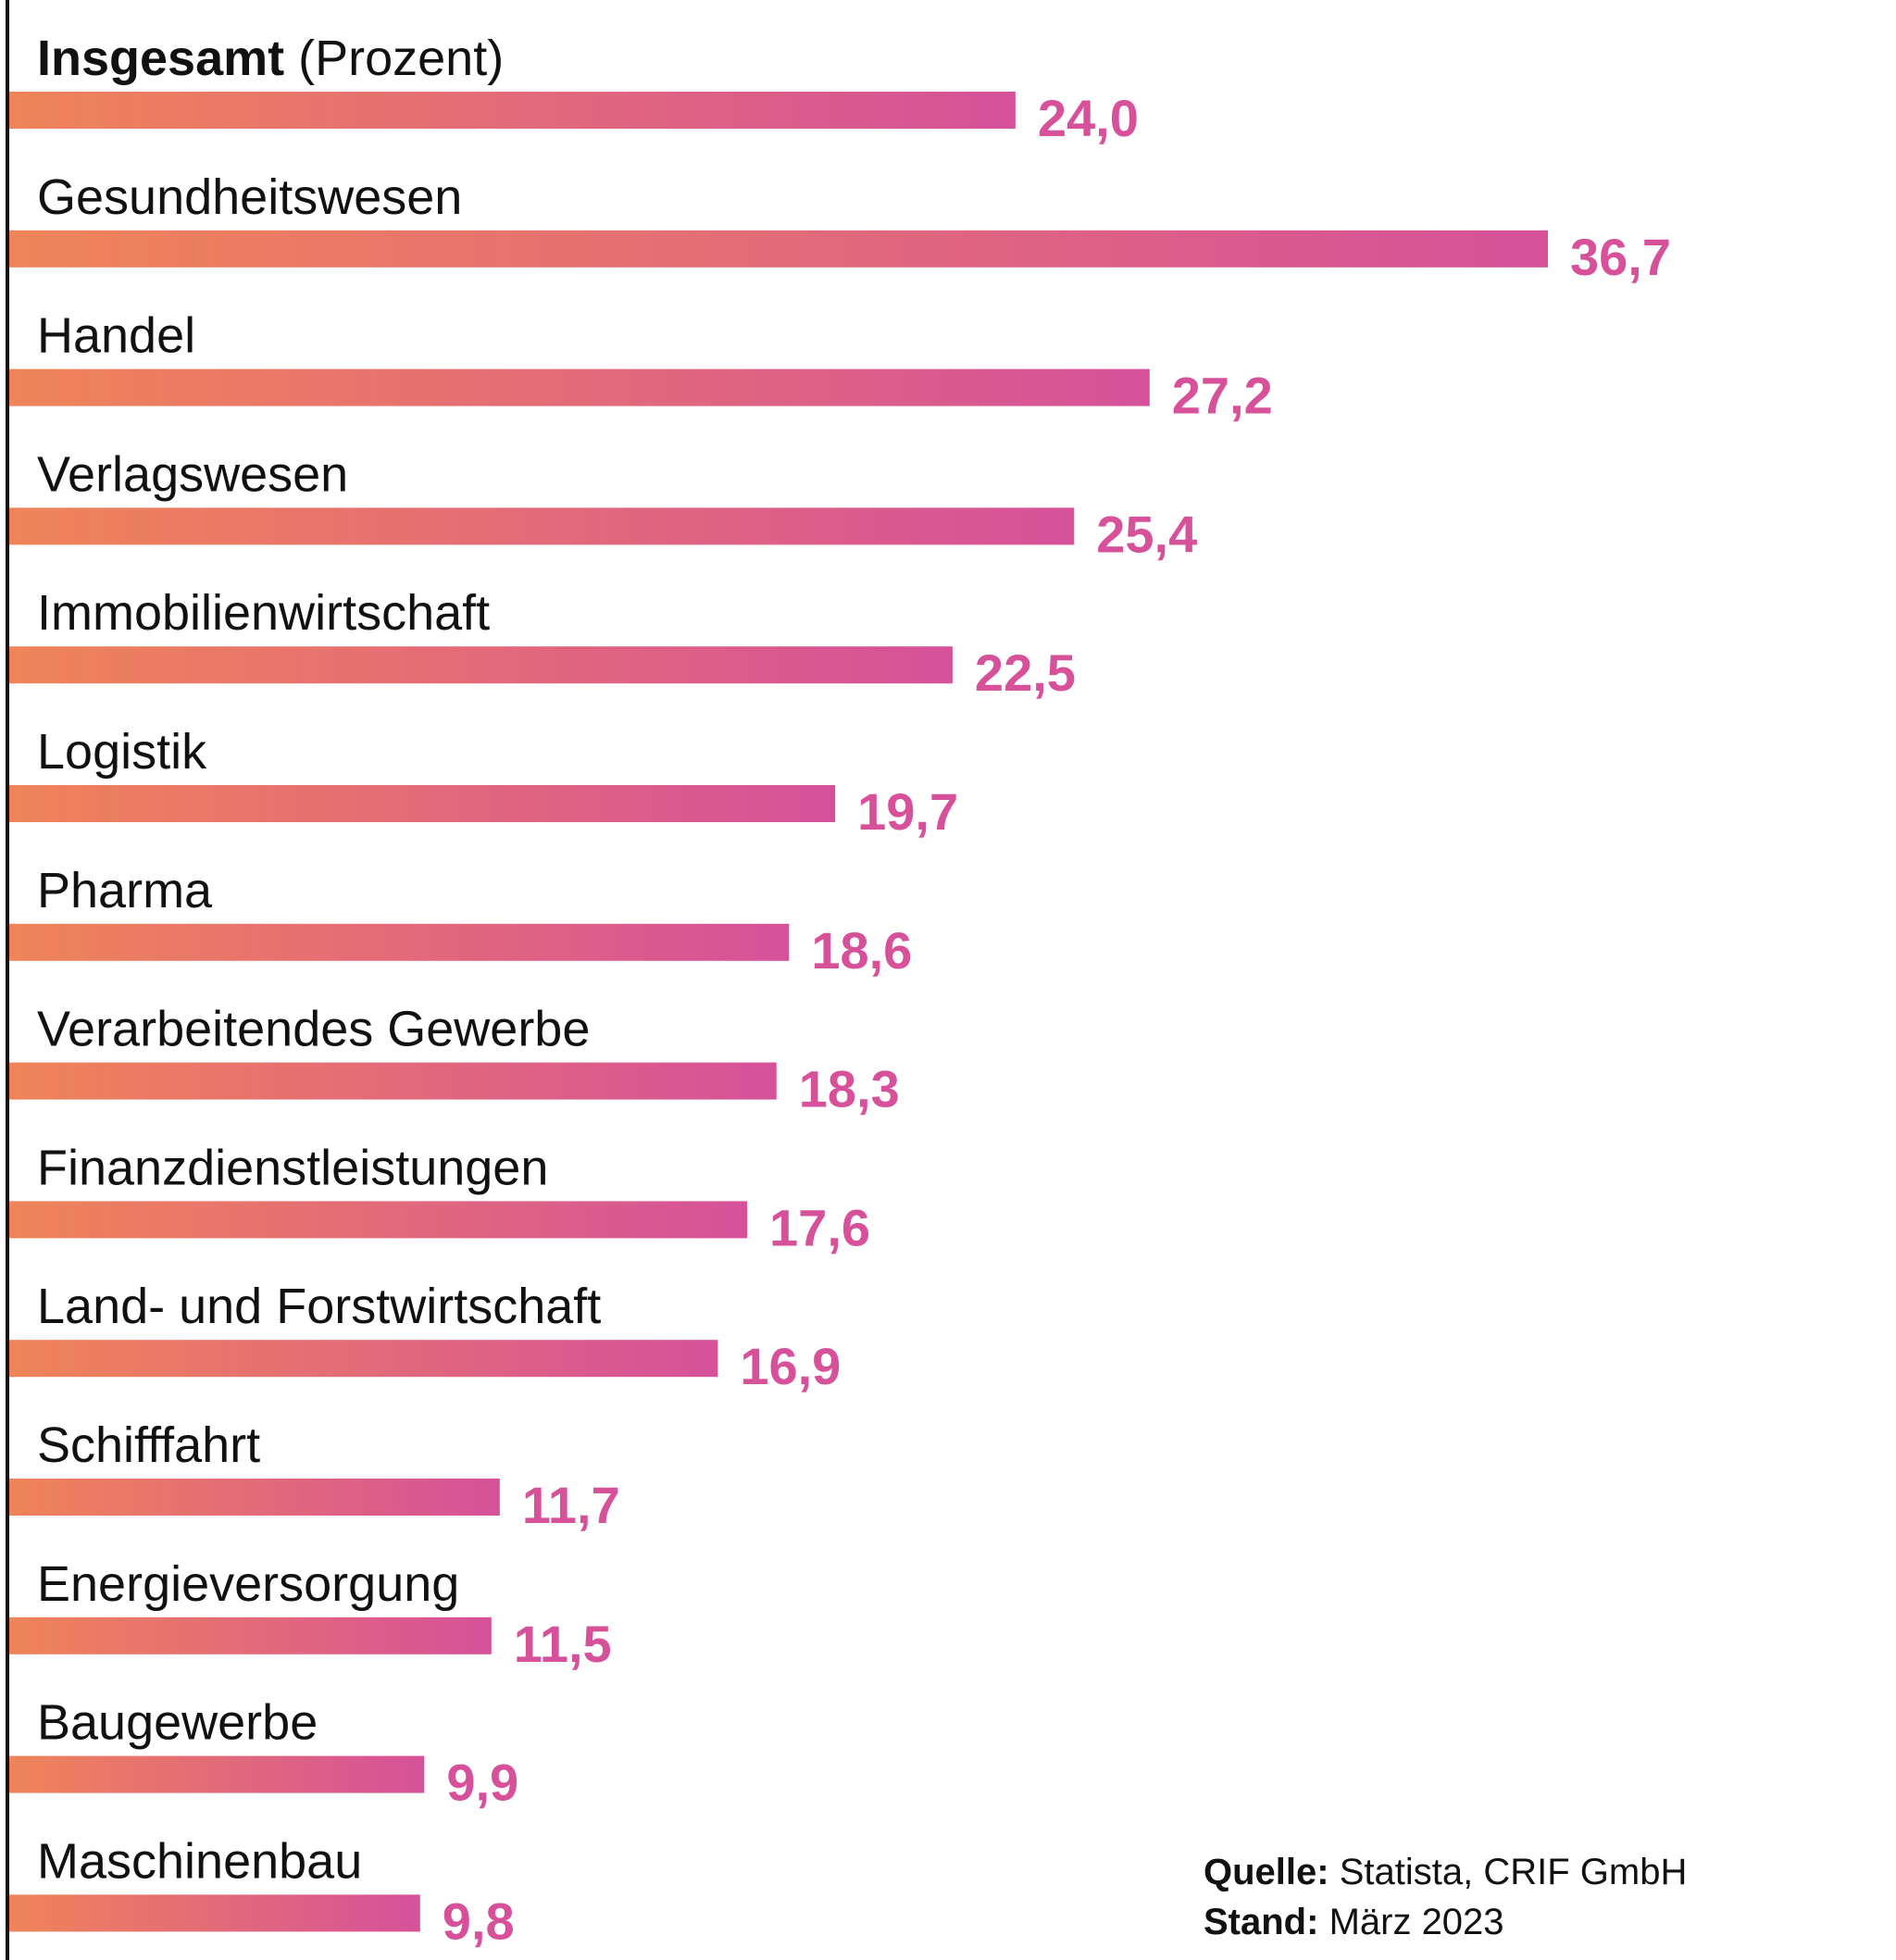 Image resolution: width=1896 pixels, height=1960 pixels. I want to click on category-label: Energieversorgung, so click(248, 1584).